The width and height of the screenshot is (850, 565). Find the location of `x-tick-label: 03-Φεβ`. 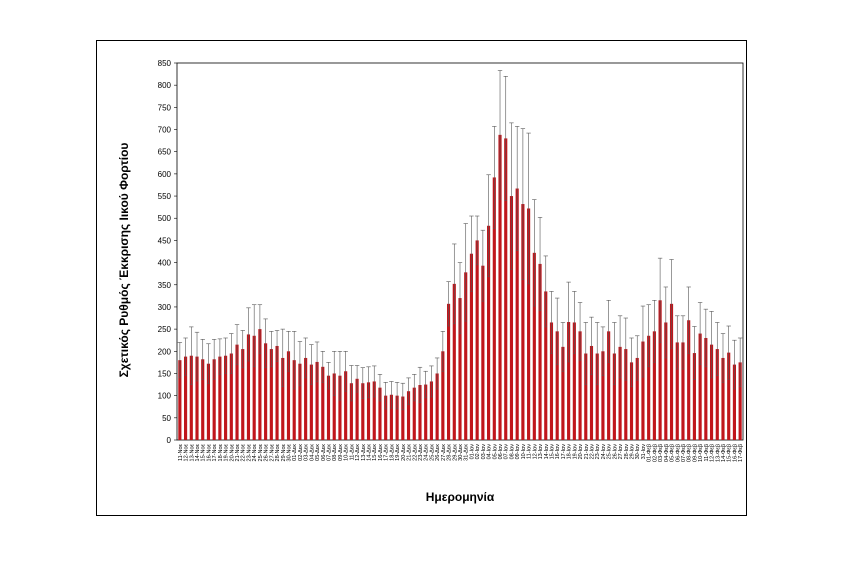

x-tick-label: 03-Φεβ is located at coordinates (661, 453).